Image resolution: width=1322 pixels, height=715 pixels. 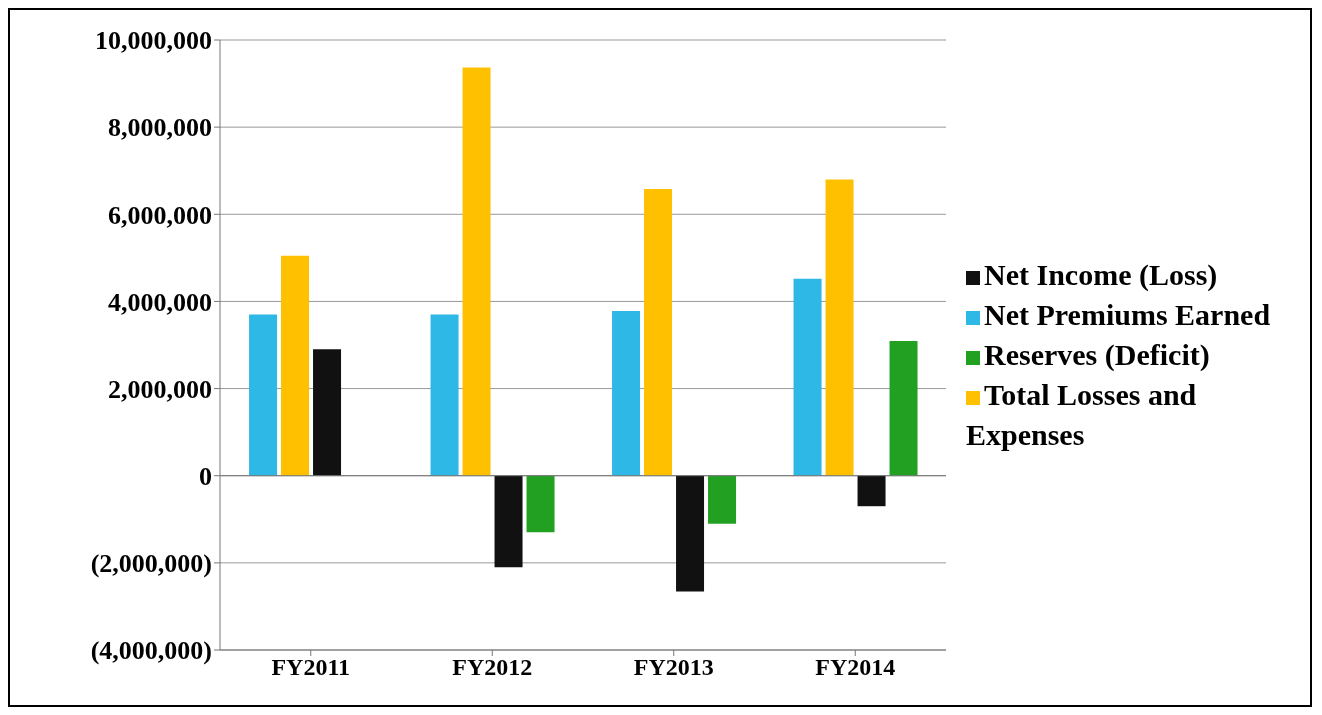 What do you see at coordinates (151, 651) in the screenshot?
I see `y-tick-label: (4,000,000)` at bounding box center [151, 651].